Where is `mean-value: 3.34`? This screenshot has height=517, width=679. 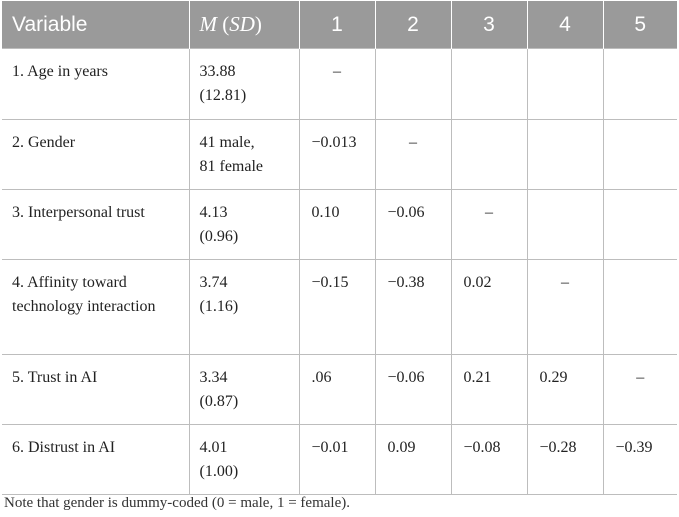 mean-value: 3.34 is located at coordinates (213, 377).